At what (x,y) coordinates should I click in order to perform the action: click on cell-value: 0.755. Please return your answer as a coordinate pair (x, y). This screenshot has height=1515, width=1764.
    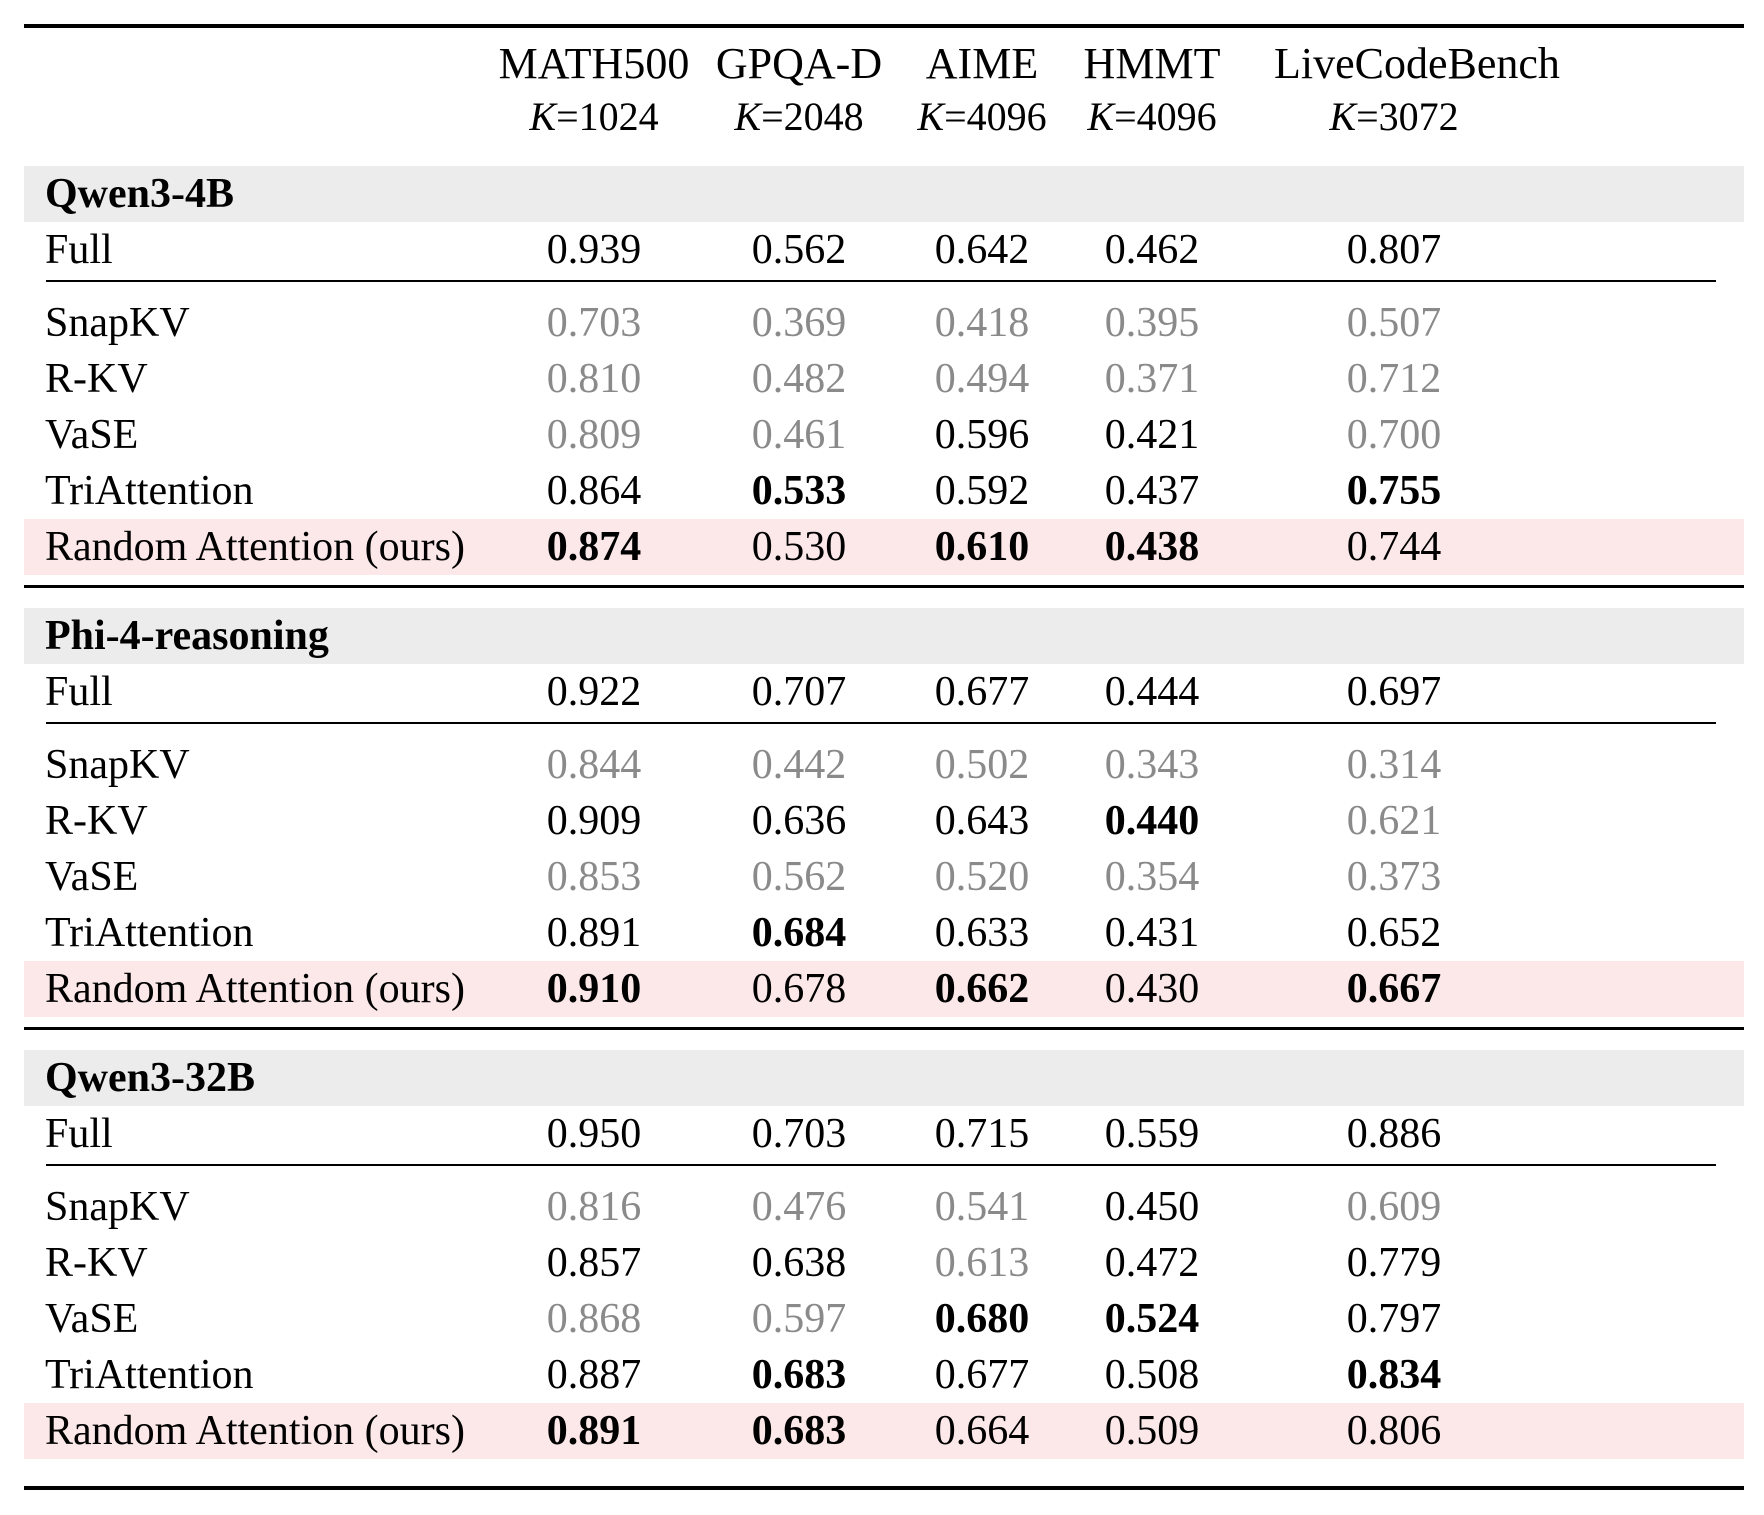
    Looking at the image, I should click on (1394, 491).